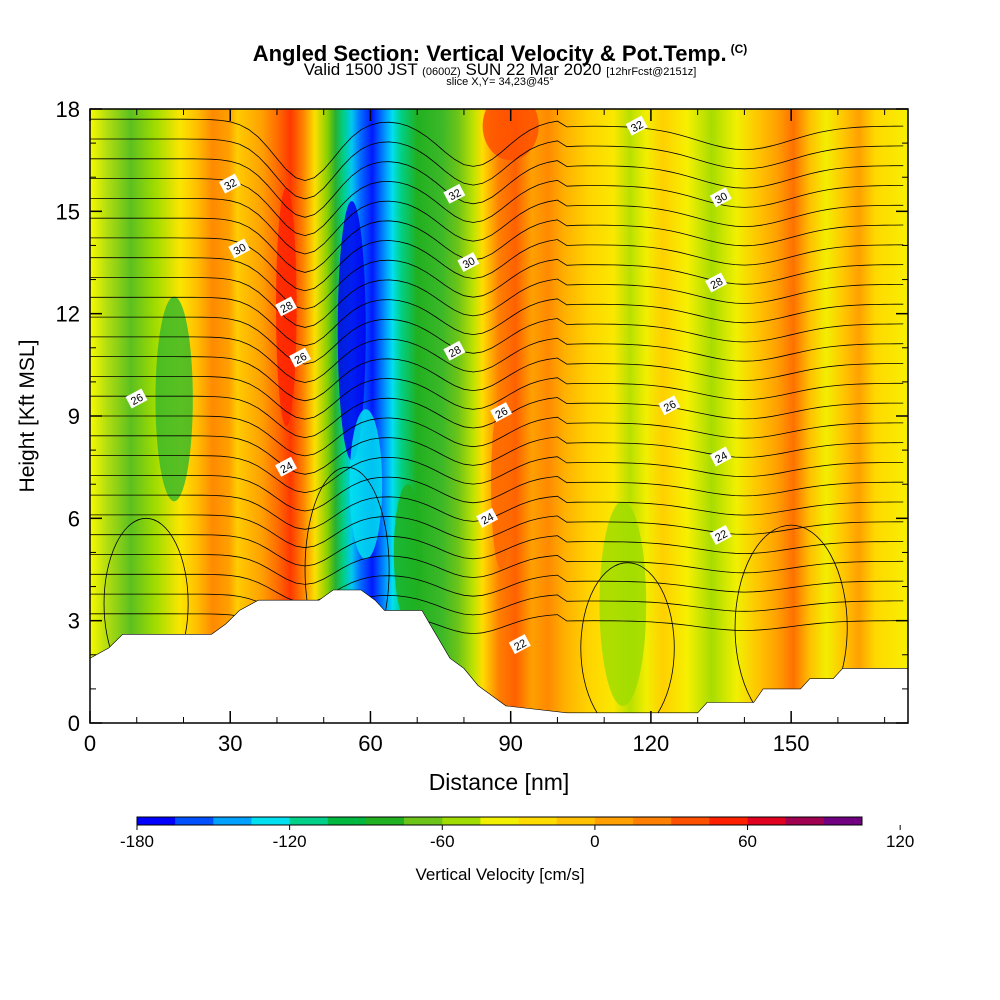 The image size is (1000, 1000). What do you see at coordinates (791, 743) in the screenshot?
I see `x-tick-label: 150` at bounding box center [791, 743].